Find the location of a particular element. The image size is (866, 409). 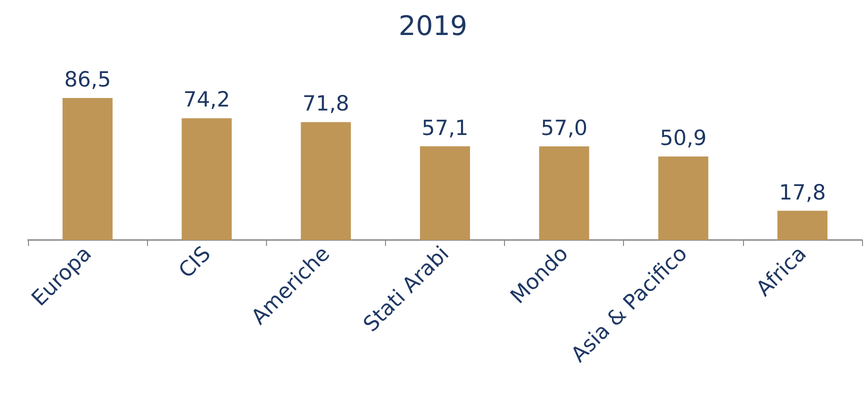

data-label: 17,8 is located at coordinates (802, 192).